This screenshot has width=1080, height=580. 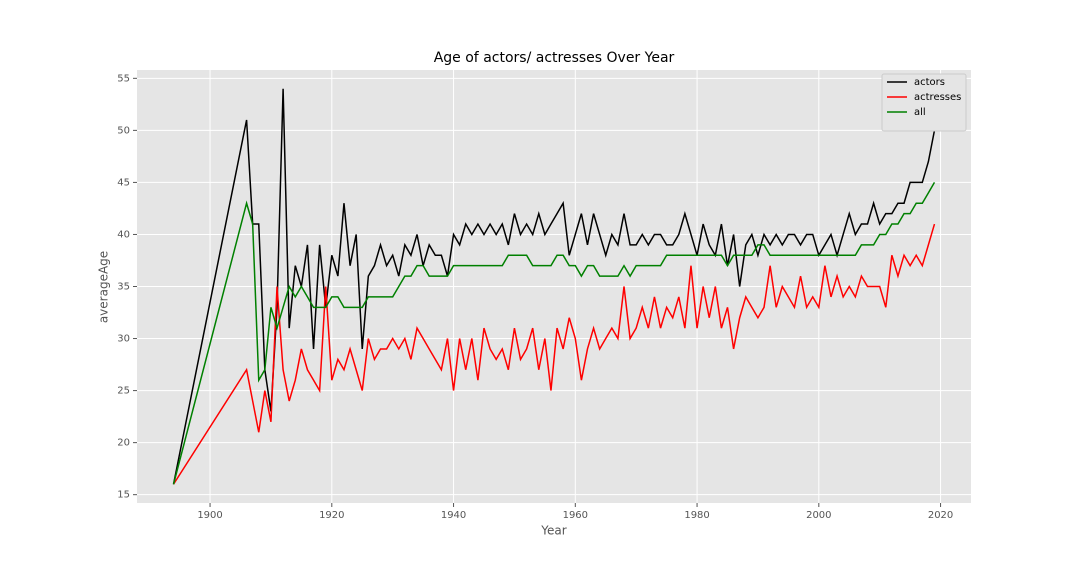 I want to click on legend-label: actresses, so click(x=937, y=97).